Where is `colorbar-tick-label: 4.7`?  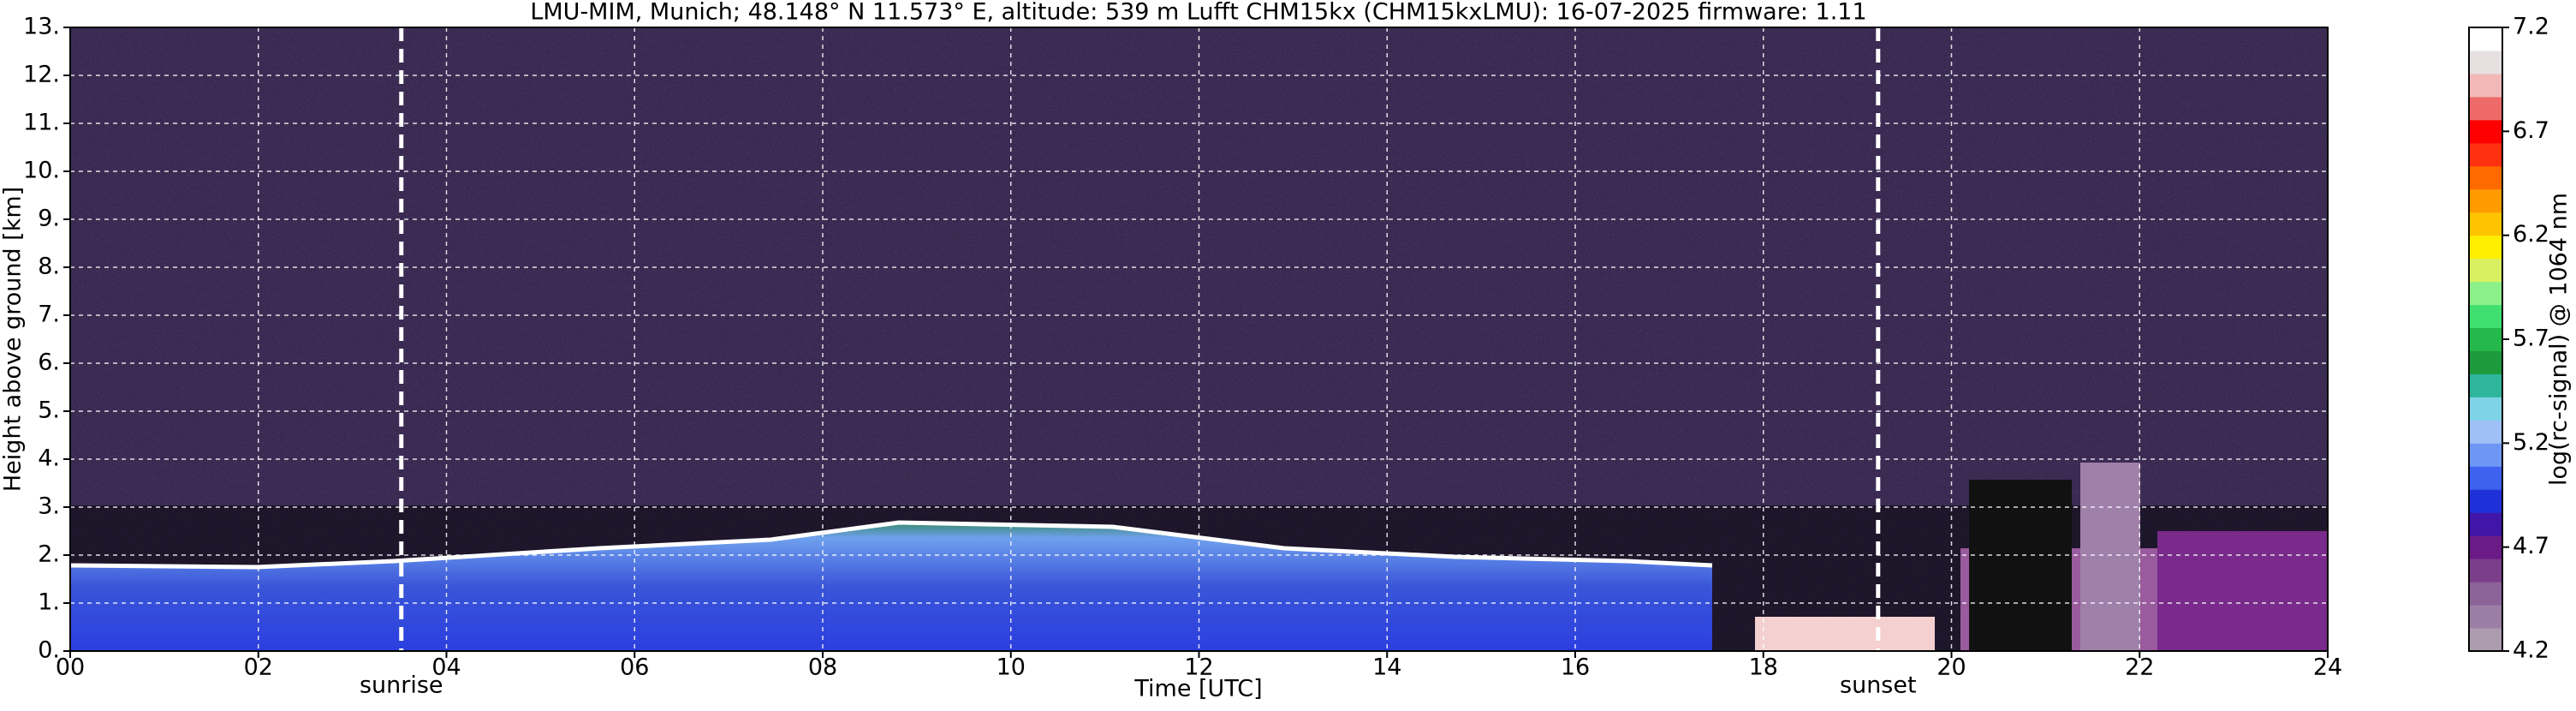 colorbar-tick-label: 4.7 is located at coordinates (2531, 546).